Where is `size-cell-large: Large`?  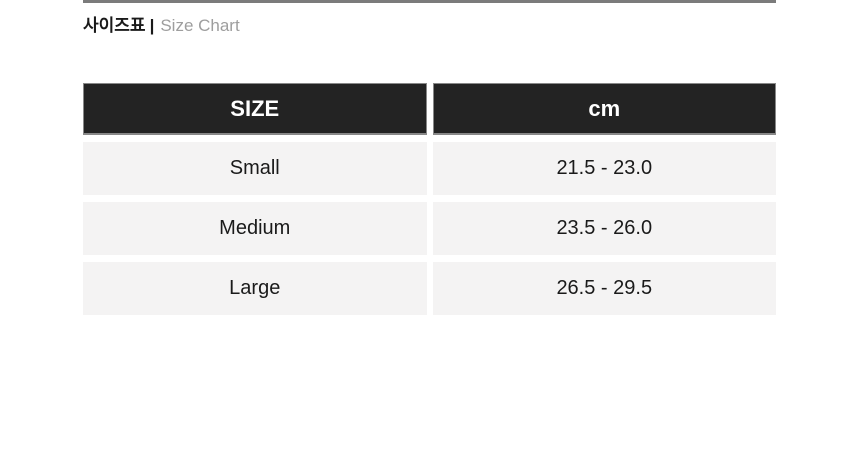
size-cell-large: Large is located at coordinates (255, 288).